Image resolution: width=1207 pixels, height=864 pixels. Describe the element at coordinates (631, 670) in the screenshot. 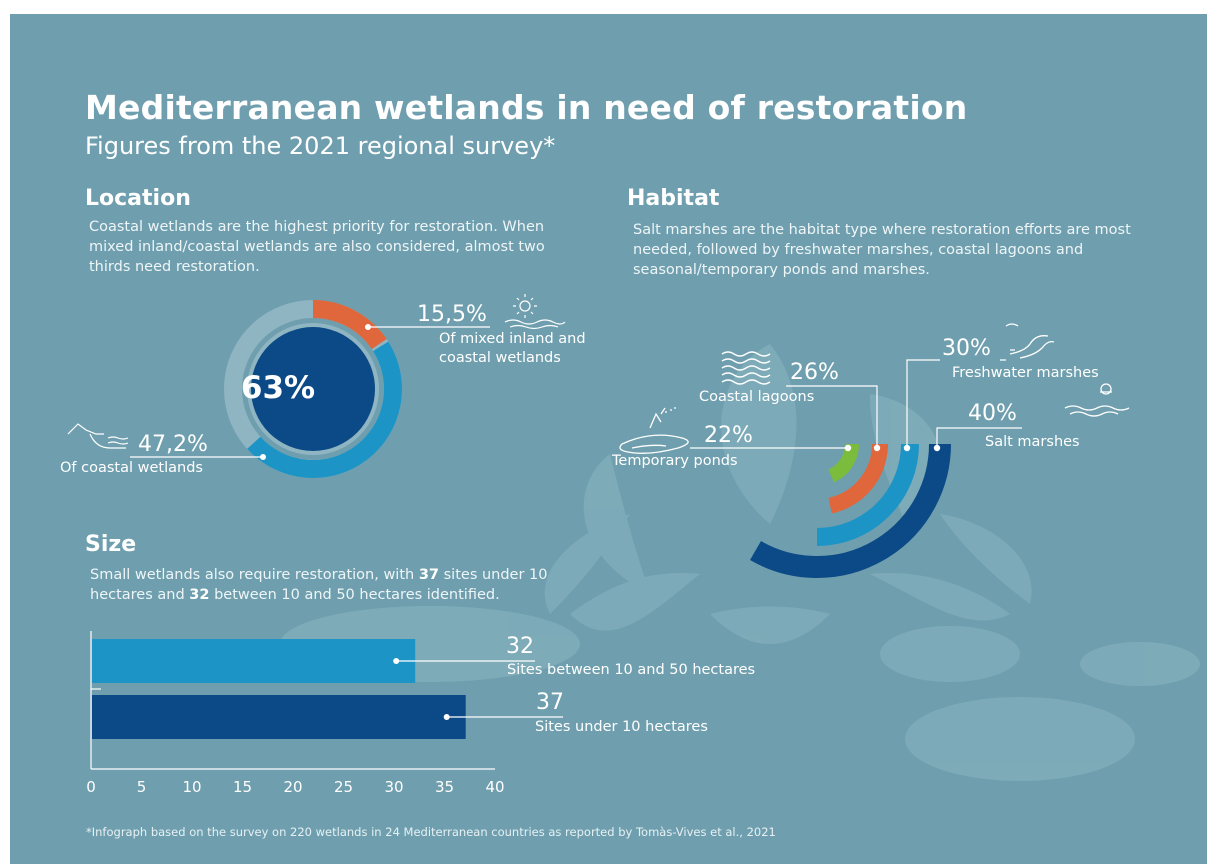

I see `bar-10-50-label: Sites between 10 and 50 hectares` at that location.